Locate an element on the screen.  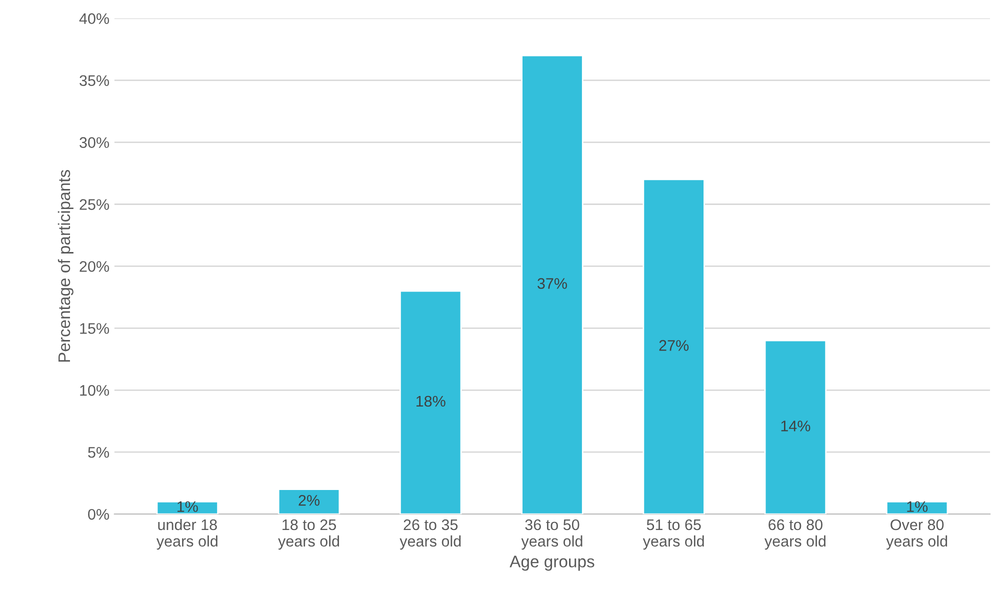
x-tick-label: Over 80 years old is located at coordinates (917, 534).